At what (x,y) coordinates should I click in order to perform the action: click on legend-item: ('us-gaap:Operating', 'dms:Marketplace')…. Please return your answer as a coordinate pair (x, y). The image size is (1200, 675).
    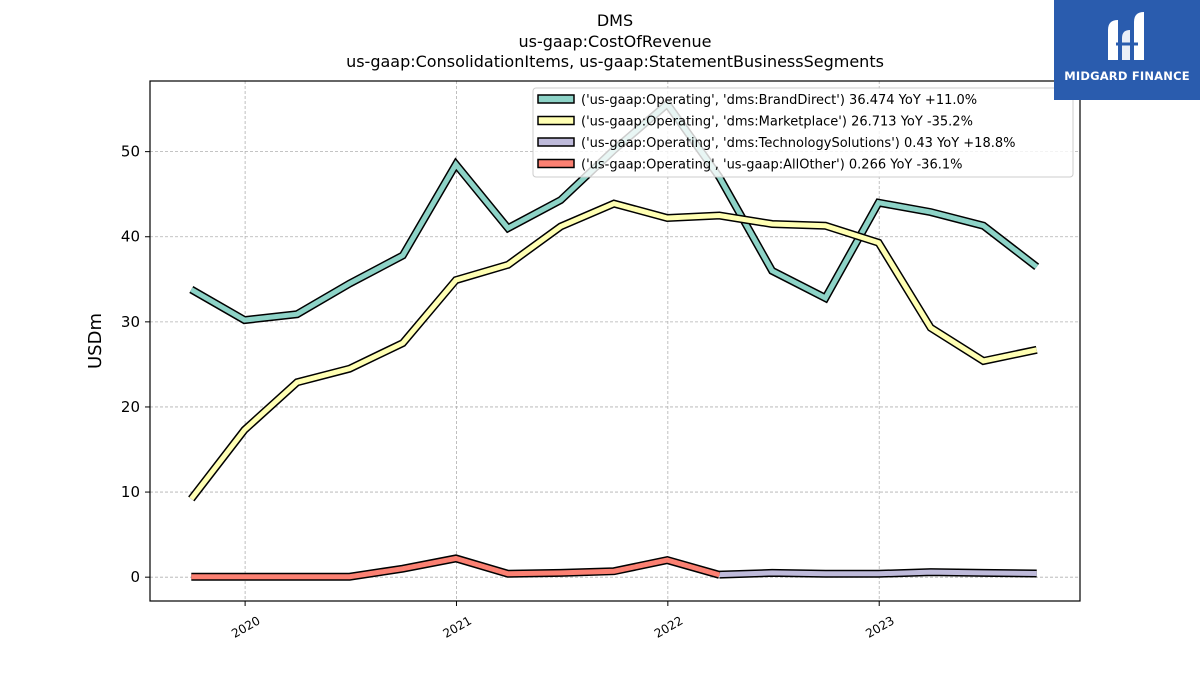
    Looking at the image, I should click on (755, 122).